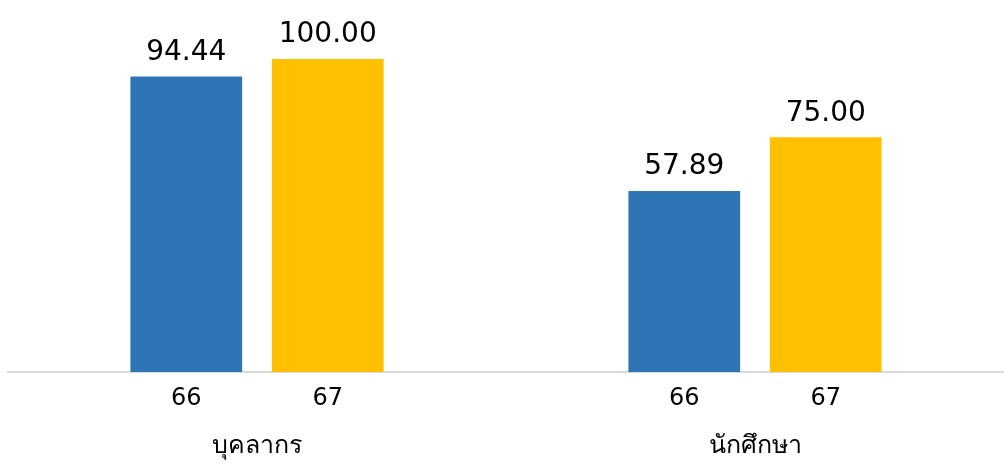 Image resolution: width=1004 pixels, height=466 pixels. What do you see at coordinates (755, 444) in the screenshot?
I see `x-tick-label: นักศึกษา` at bounding box center [755, 444].